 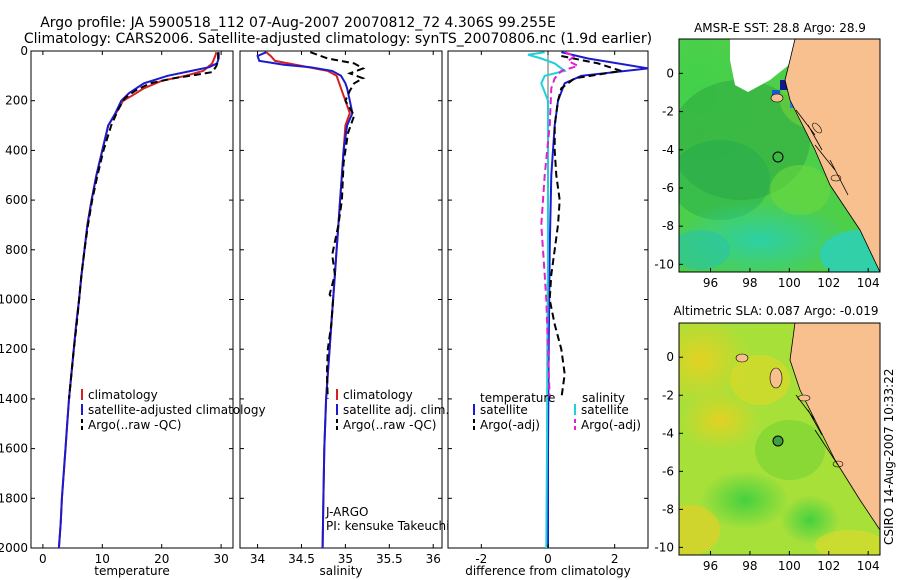 What do you see at coordinates (14, 498) in the screenshot?
I see `depth-tick-label: 1800` at bounding box center [14, 498].